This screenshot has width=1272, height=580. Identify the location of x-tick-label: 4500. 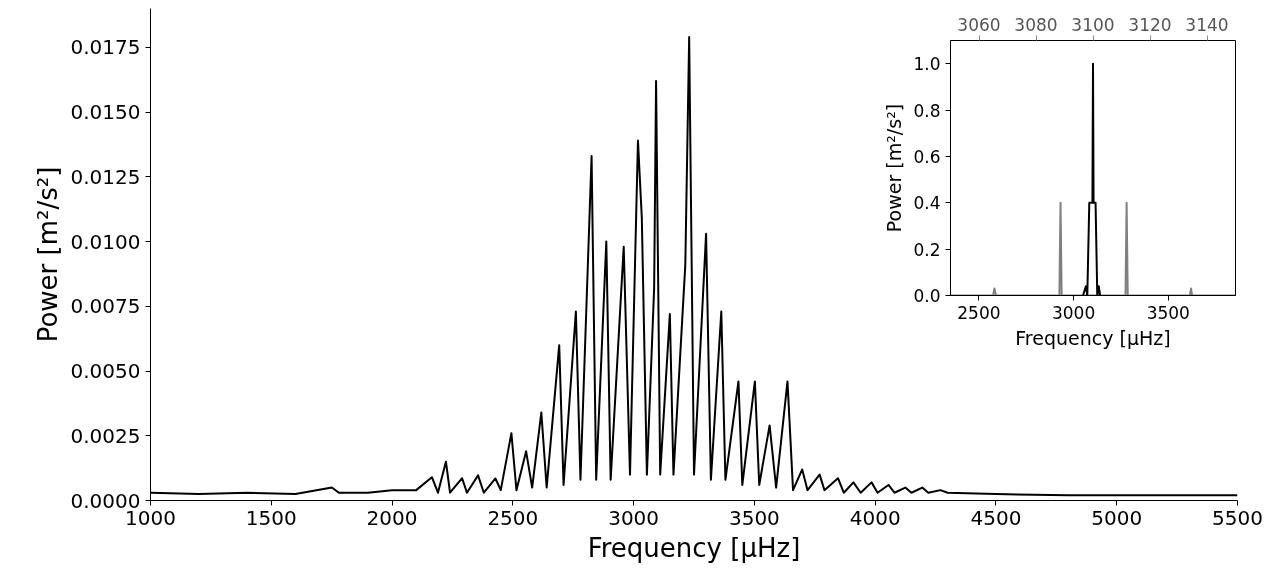
(996, 517).